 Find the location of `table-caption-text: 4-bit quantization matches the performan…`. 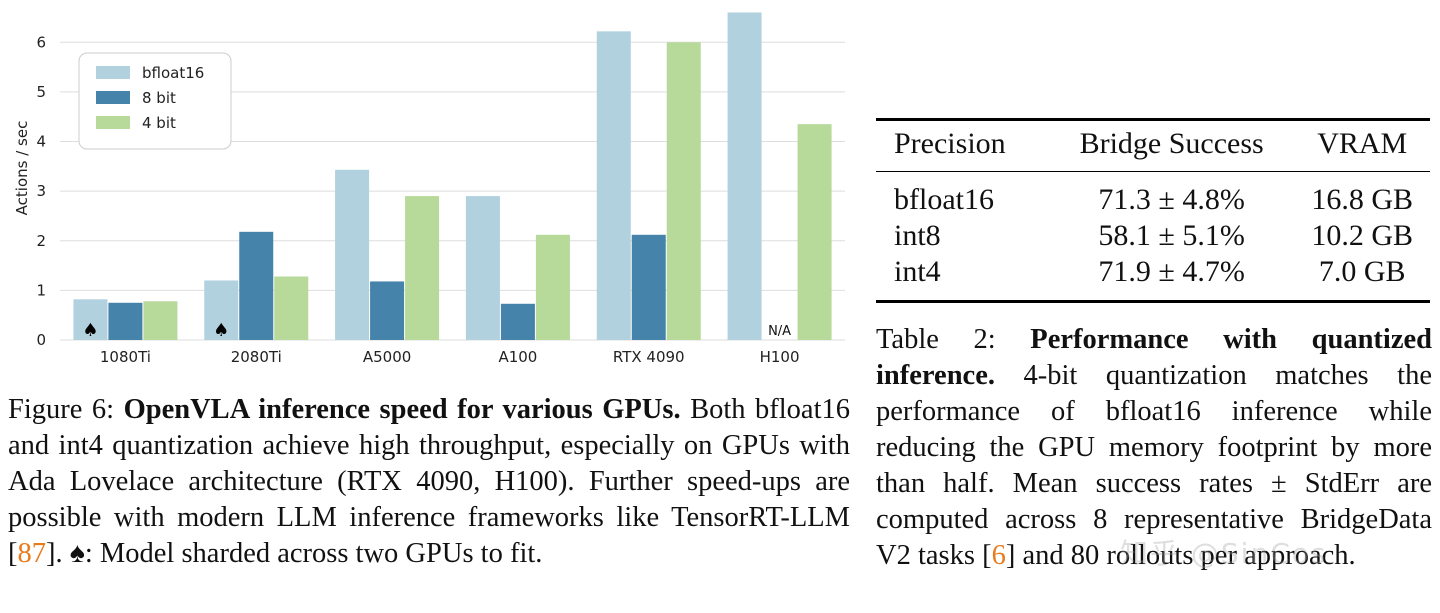

table-caption-text: 4-bit quantization matches the performan… is located at coordinates (1154, 465).